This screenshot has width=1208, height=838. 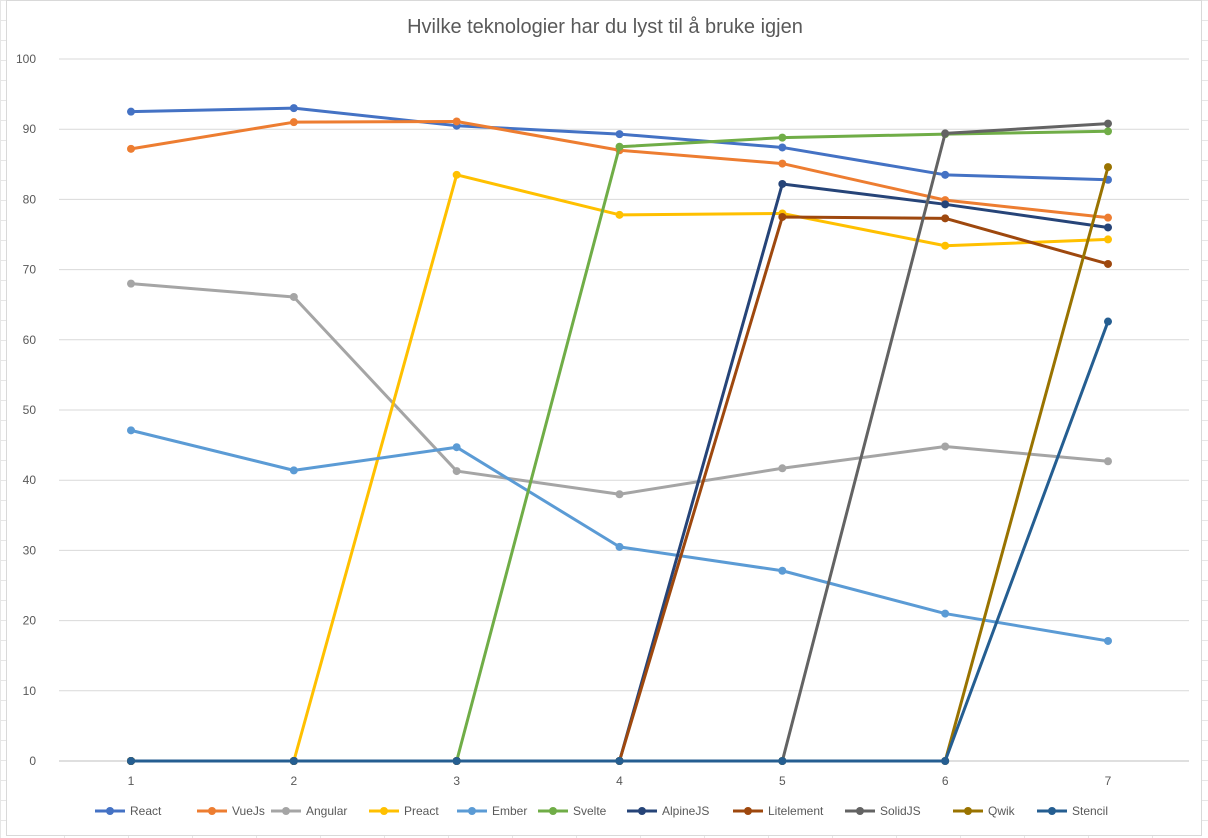 What do you see at coordinates (945, 781) in the screenshot?
I see `x-tick-label: 6` at bounding box center [945, 781].